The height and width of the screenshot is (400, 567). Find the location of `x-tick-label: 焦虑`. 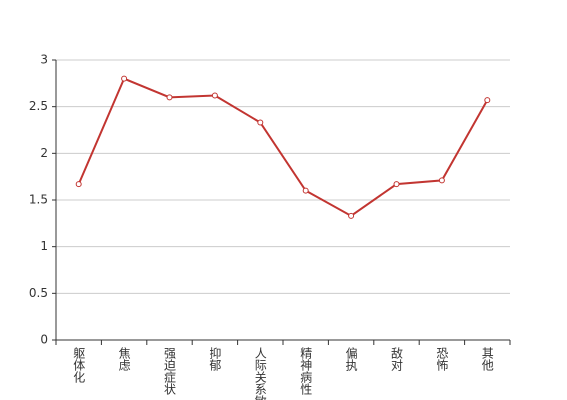

x-tick-label: 焦虑 is located at coordinates (124, 359).